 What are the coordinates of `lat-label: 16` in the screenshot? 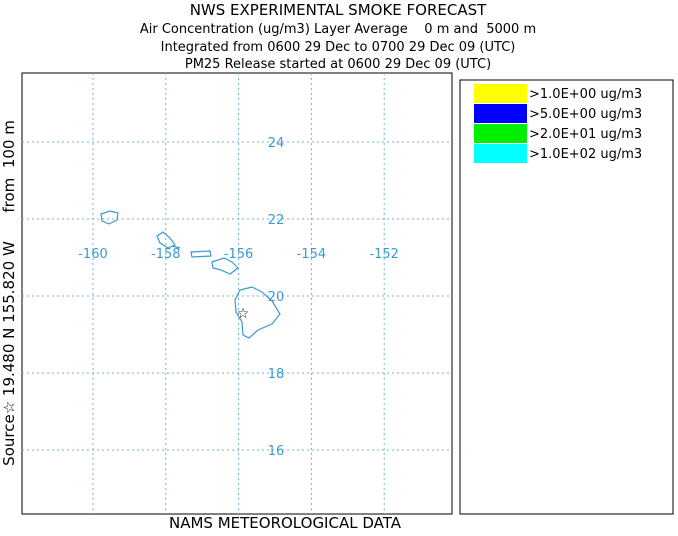 It's located at (276, 451).